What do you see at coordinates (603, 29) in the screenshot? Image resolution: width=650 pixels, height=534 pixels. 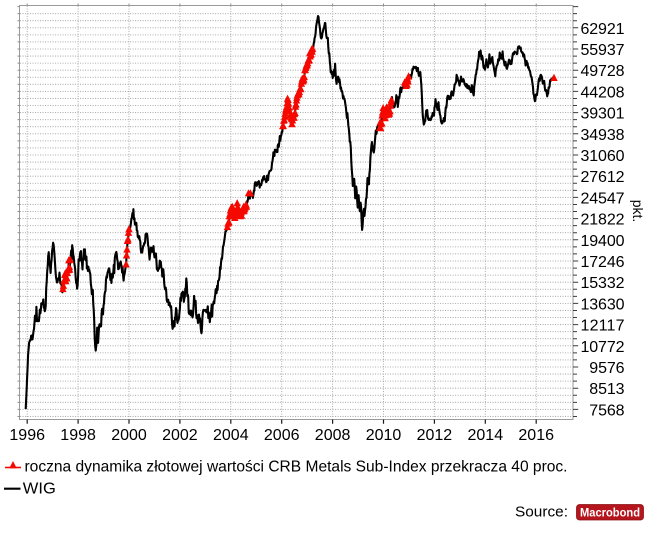 I see `svg-text: 62921` at bounding box center [603, 29].